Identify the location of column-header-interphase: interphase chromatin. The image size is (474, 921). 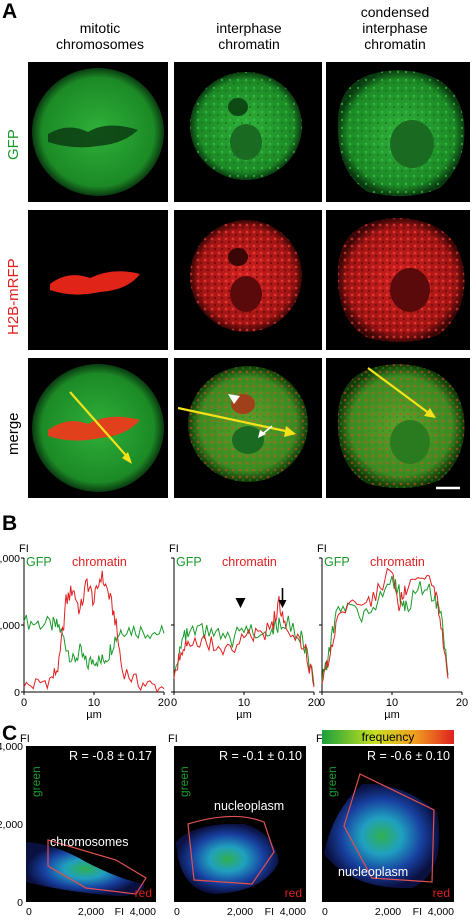
(249, 36).